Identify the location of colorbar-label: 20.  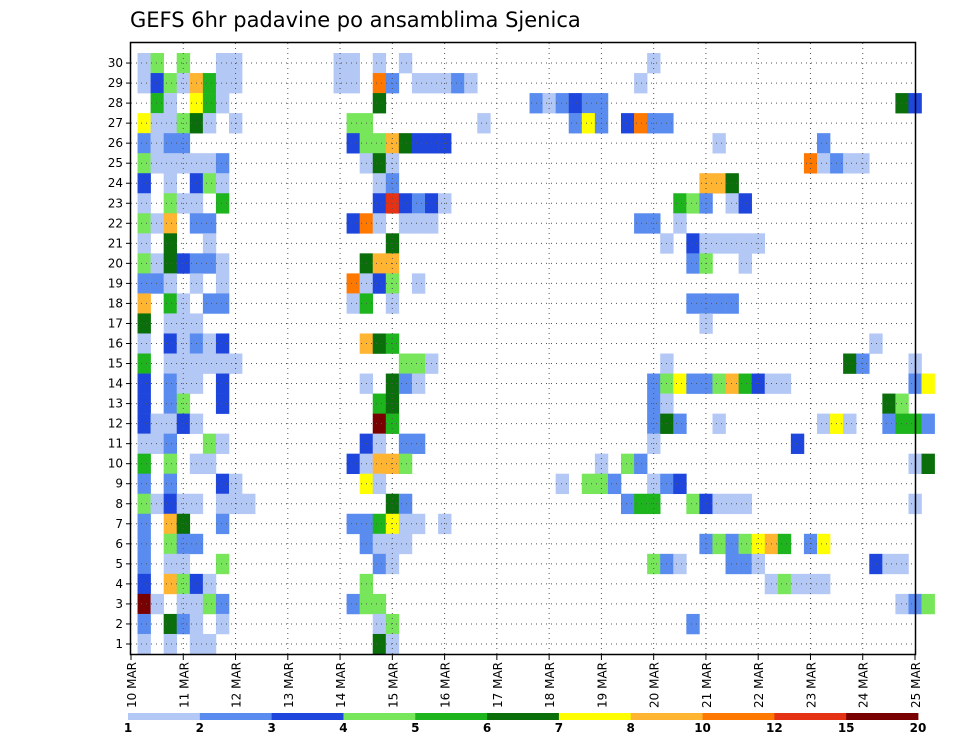
(918, 728).